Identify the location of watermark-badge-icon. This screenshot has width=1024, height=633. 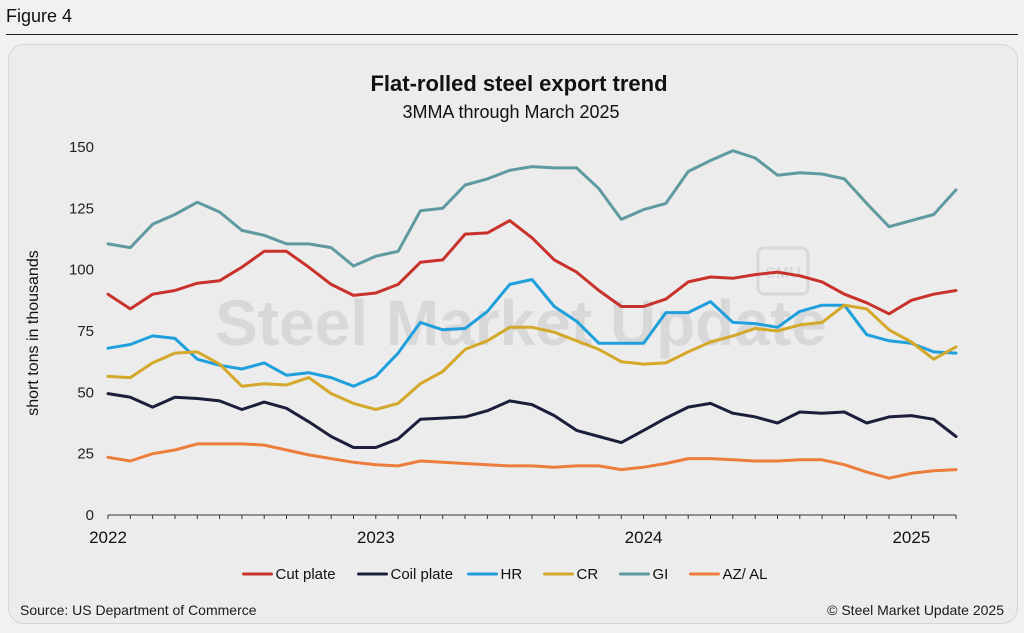
(783, 271).